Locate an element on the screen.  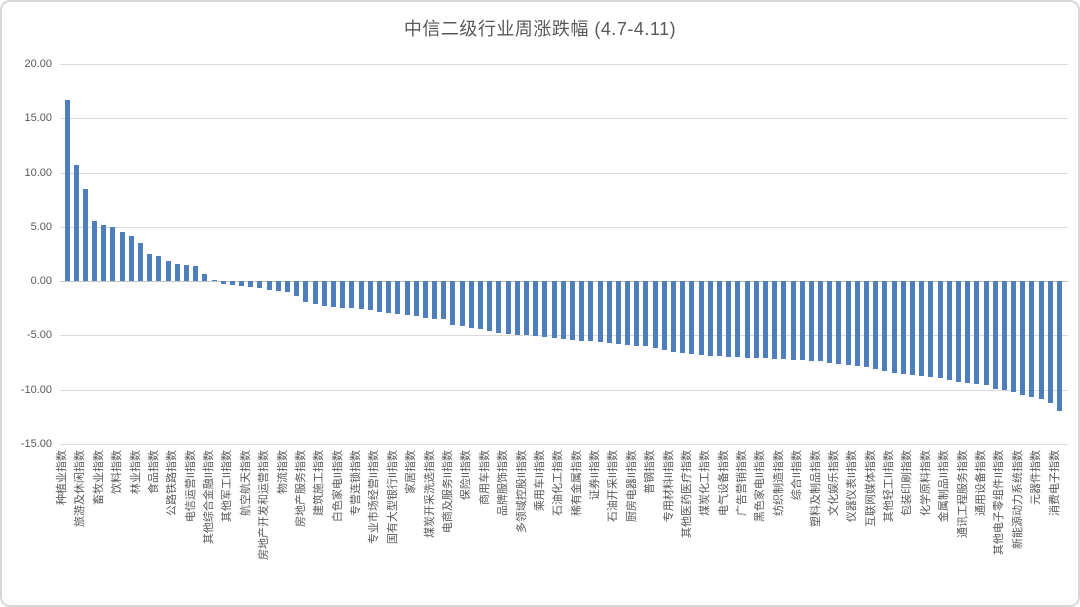
x-axis-label: 种植业指数 is located at coordinates (62, 477).